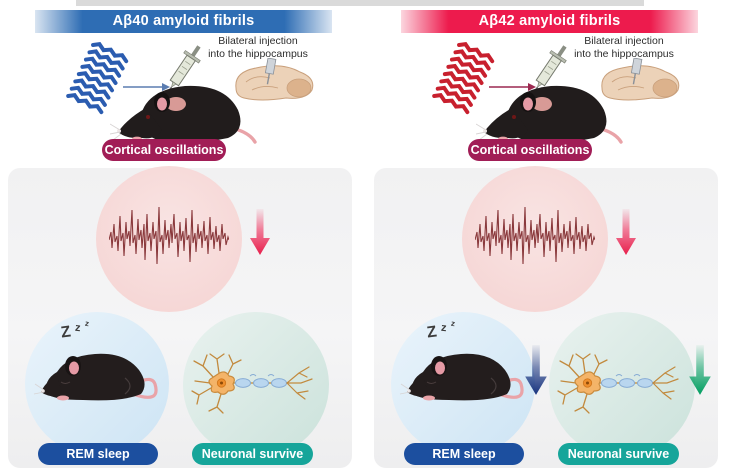 Image resolution: width=732 pixels, height=476 pixels. Describe the element at coordinates (549, 21) in the screenshot. I see `panel-title-banner: Aβ42 amyloid fibrils` at that location.